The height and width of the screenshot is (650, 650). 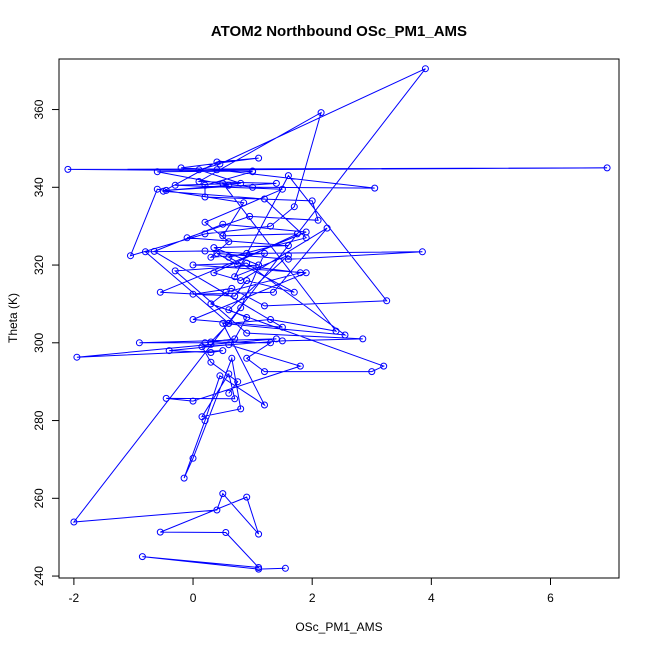 I want to click on y-tick-label: 260, so click(x=39, y=498).